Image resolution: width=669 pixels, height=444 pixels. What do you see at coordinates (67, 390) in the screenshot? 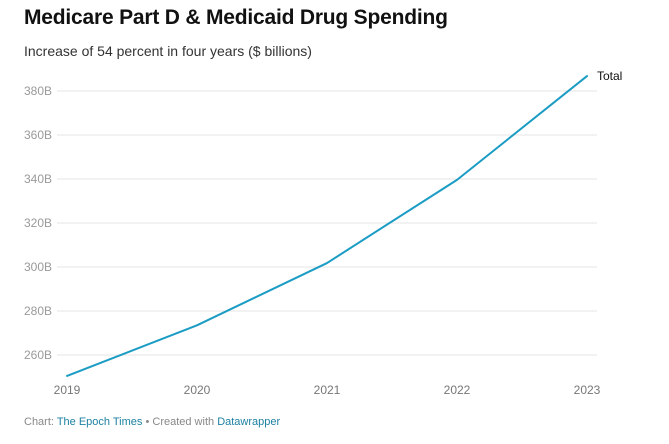
I see `x-tick-label: 2019` at bounding box center [67, 390].